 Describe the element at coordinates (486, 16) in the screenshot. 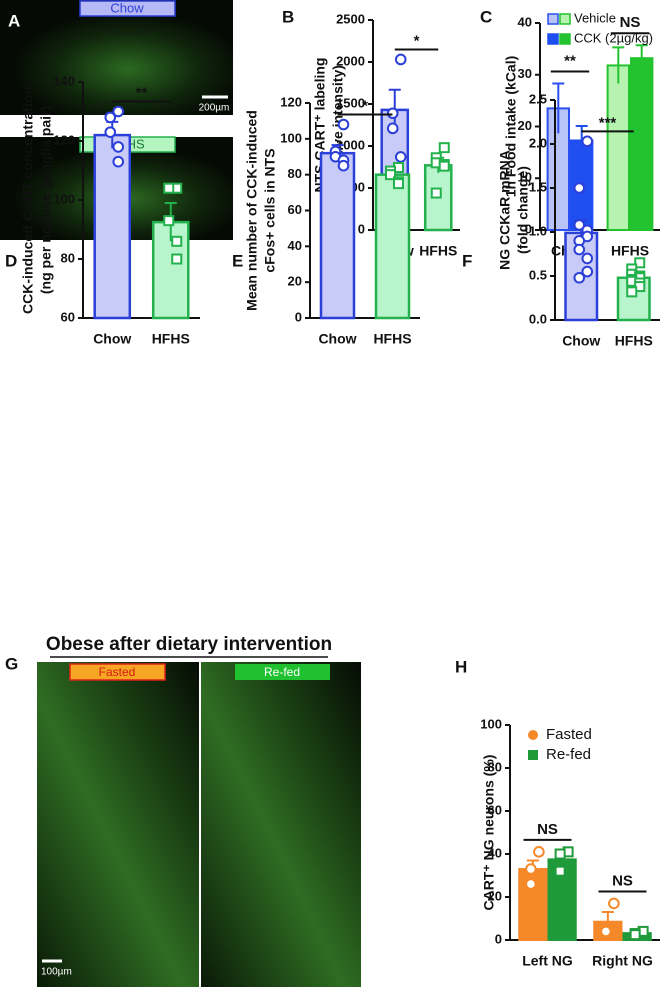

I see `panel-letter: C` at that location.